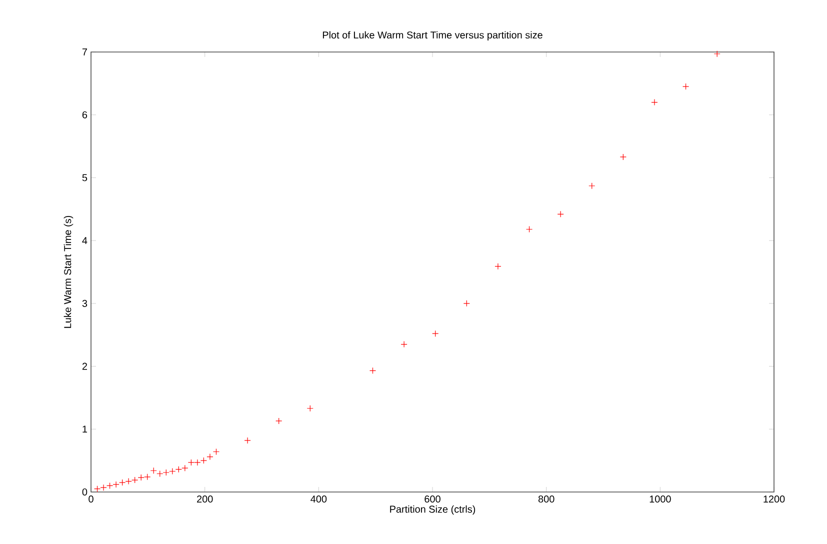  What do you see at coordinates (91, 499) in the screenshot?
I see `x-tick-label: 0` at bounding box center [91, 499].